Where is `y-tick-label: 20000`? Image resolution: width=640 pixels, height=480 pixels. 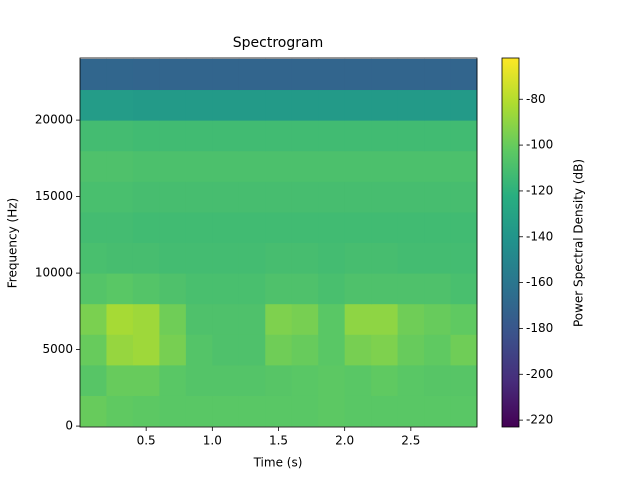
y-tick-label: 20000 is located at coordinates (54, 120).